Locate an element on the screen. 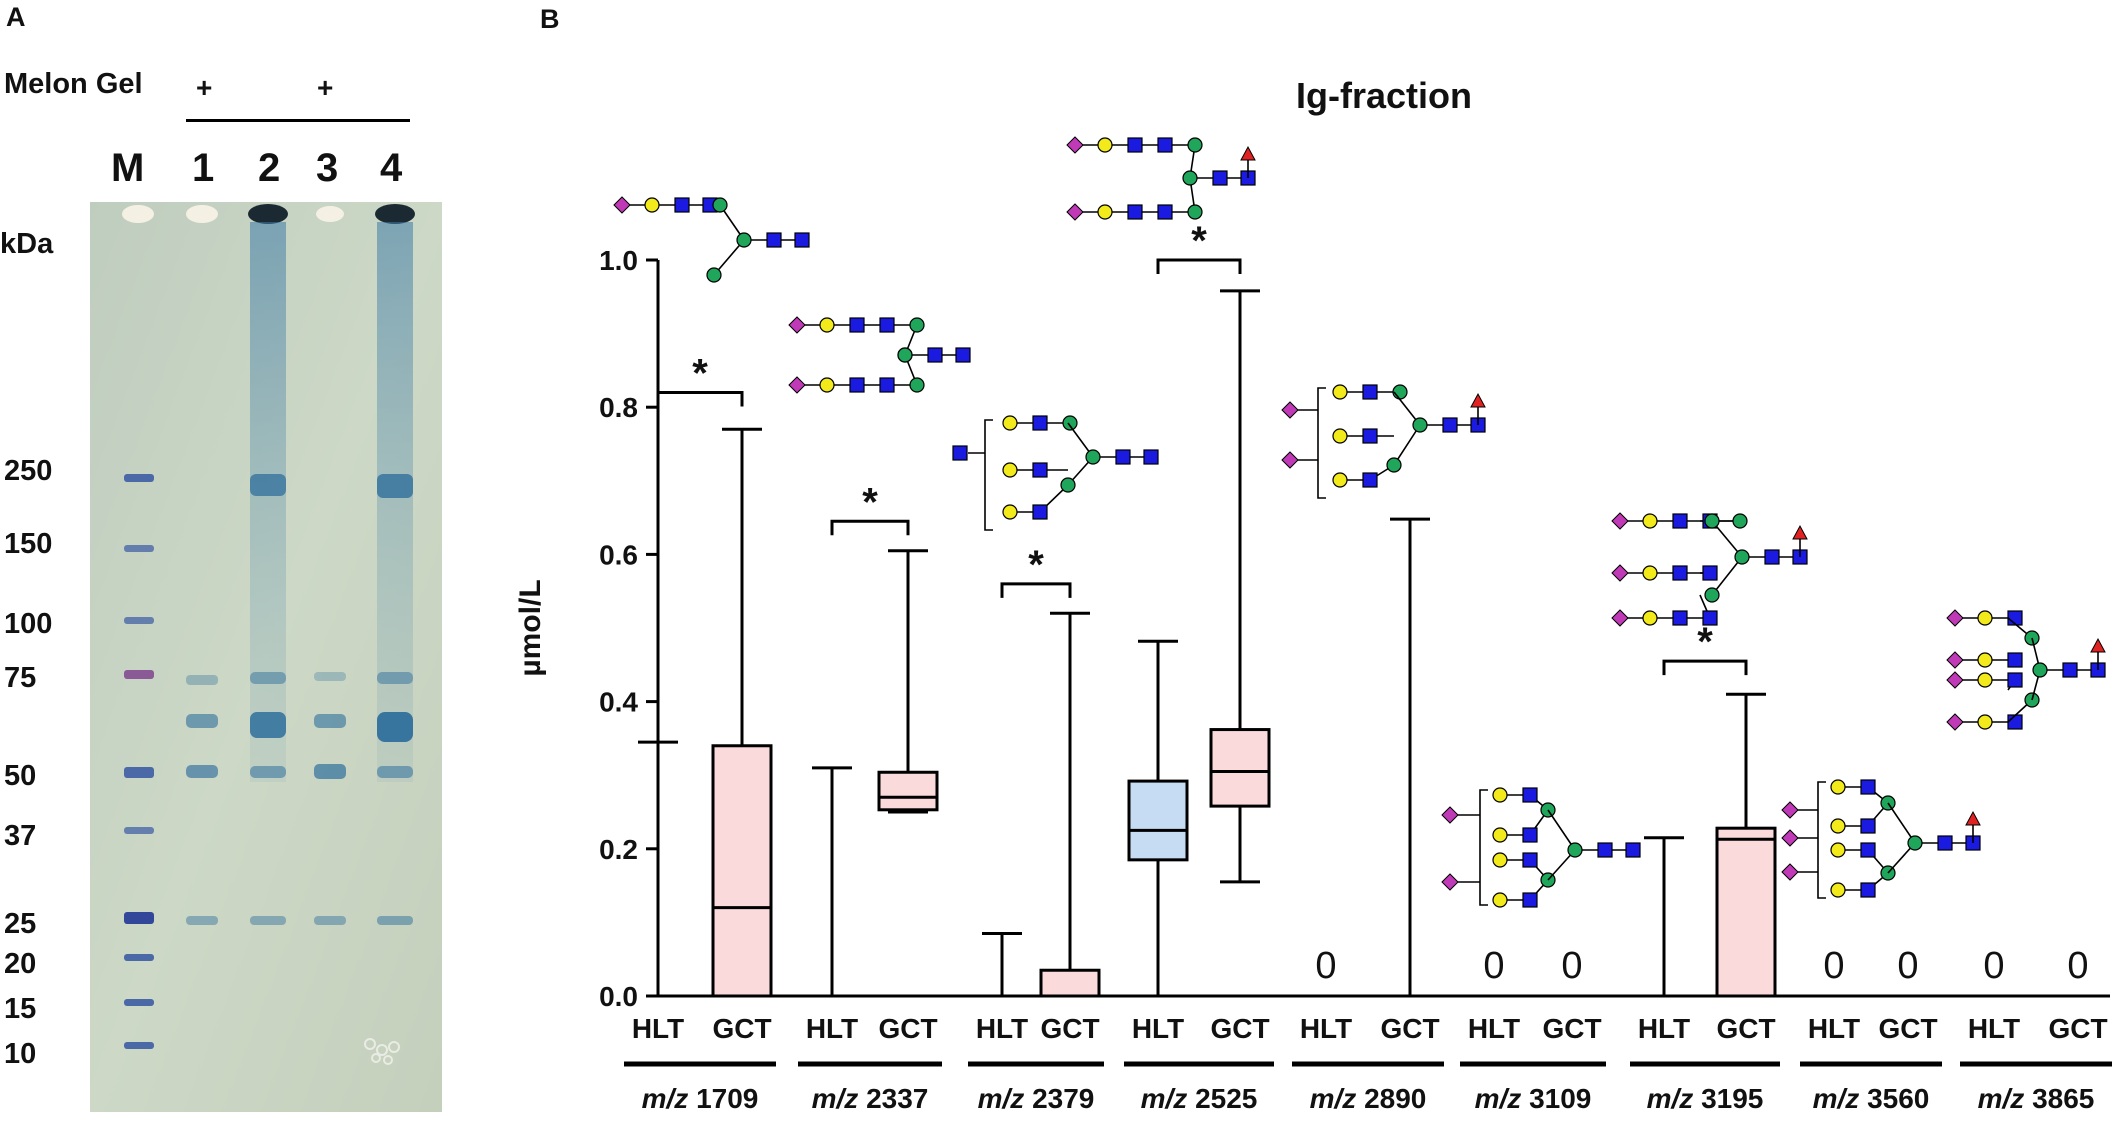 This screenshot has height=1121, width=2128. y-tick-label: 0.6 is located at coordinates (618, 554).